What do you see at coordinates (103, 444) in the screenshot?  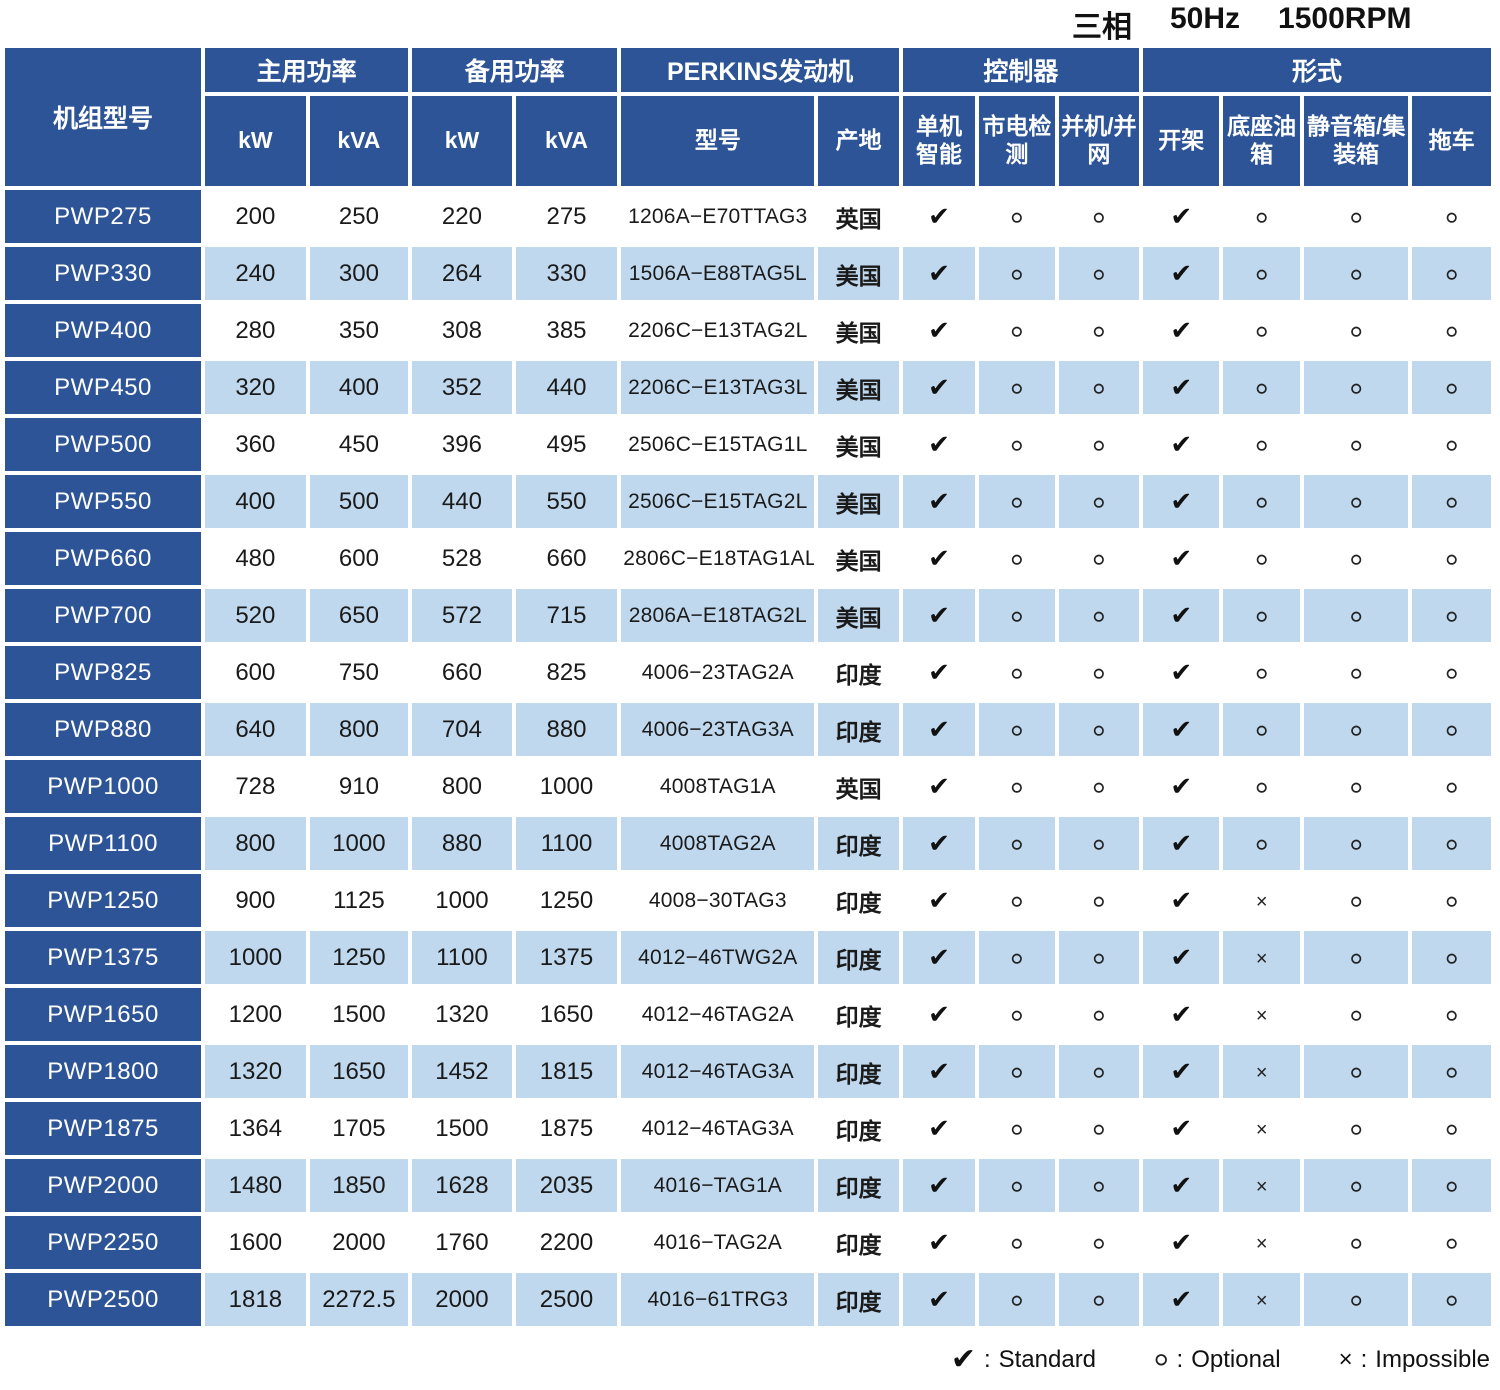 I see `model-cell: PWP500` at bounding box center [103, 444].